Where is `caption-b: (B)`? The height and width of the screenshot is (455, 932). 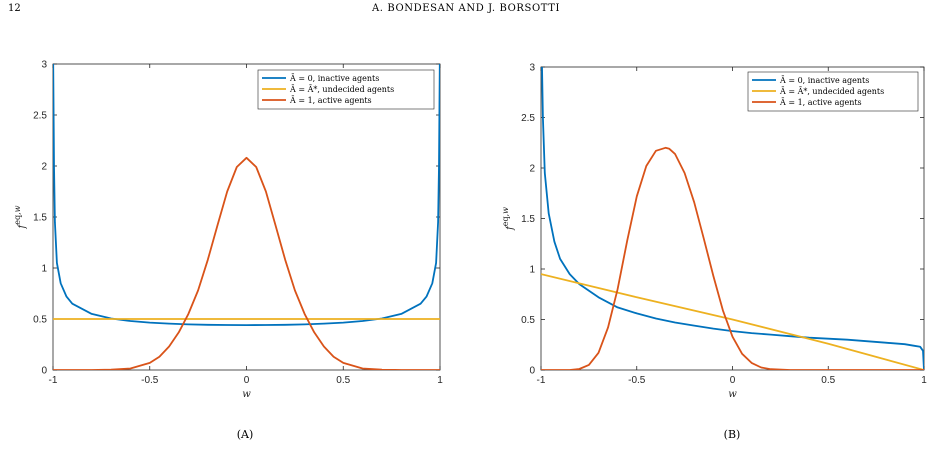
caption-b: (B) is located at coordinates (732, 434).